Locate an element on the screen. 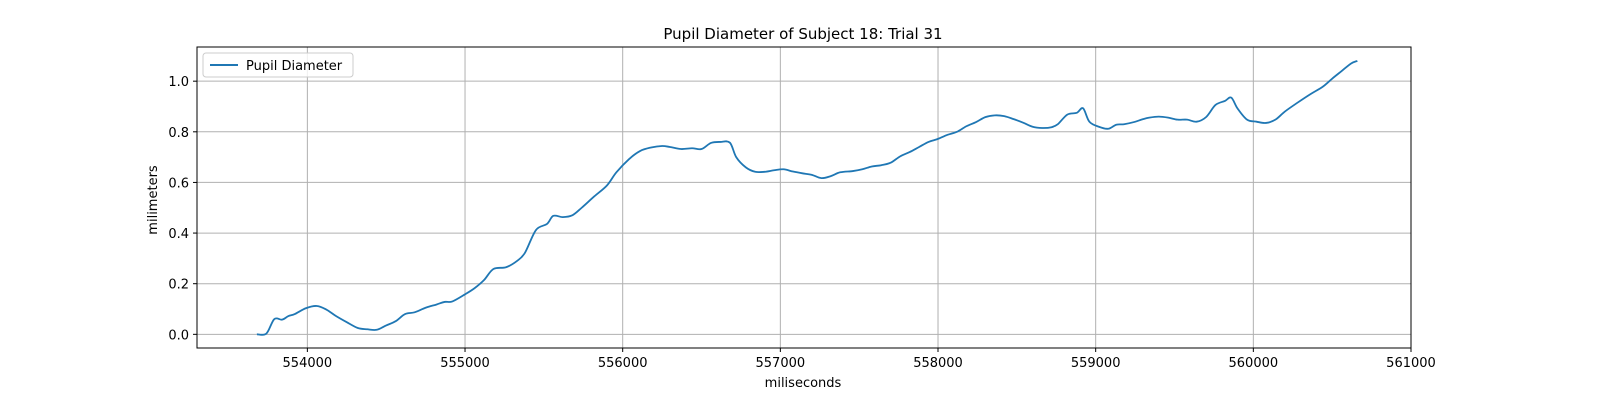  y-tick-label: 0.2 is located at coordinates (178, 285).